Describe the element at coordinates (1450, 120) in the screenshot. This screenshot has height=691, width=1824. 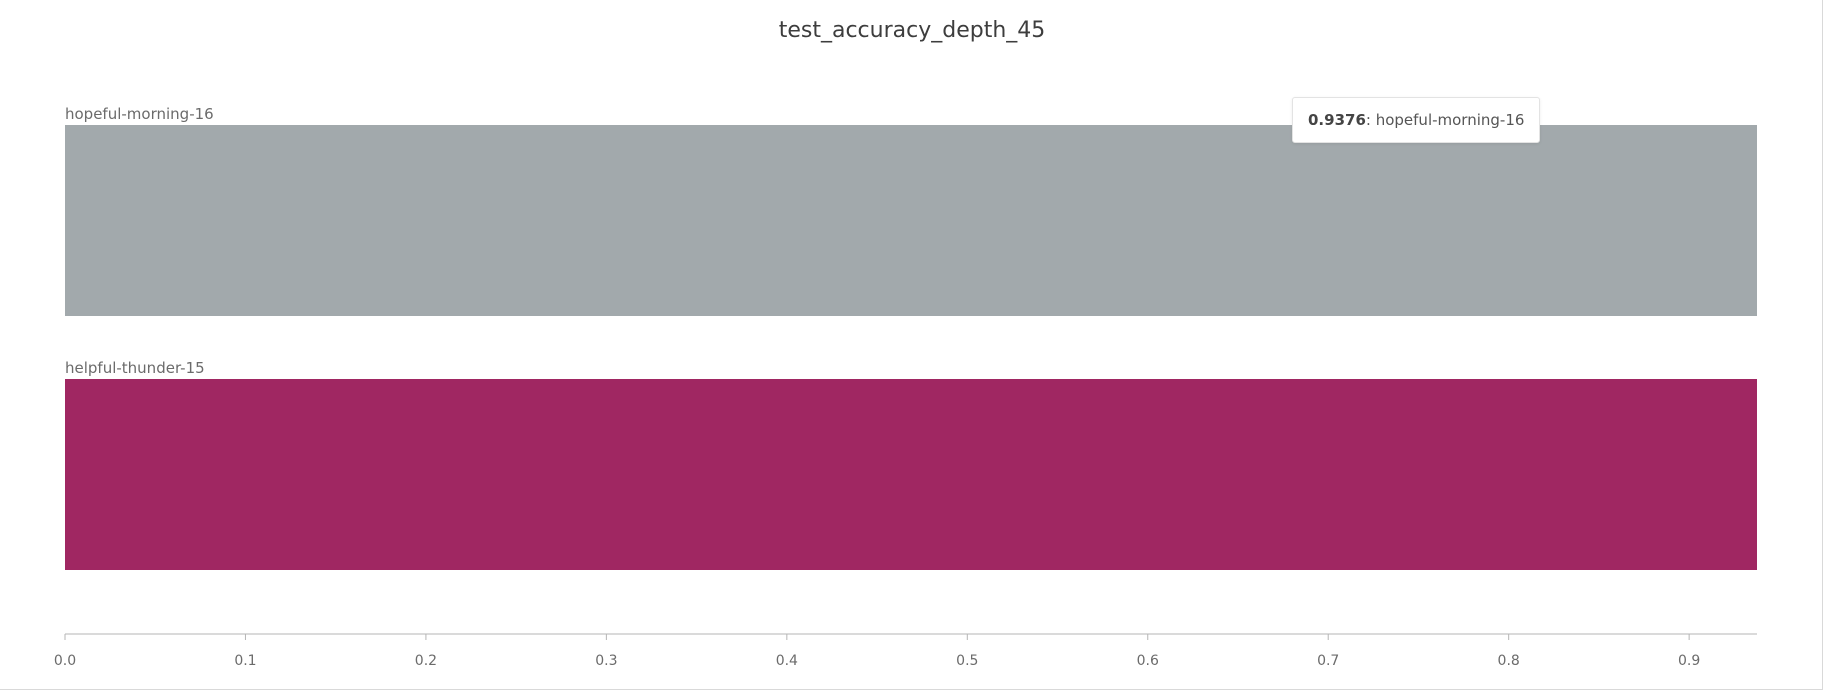
I see `tooltip-label: hopeful-morning-16` at that location.